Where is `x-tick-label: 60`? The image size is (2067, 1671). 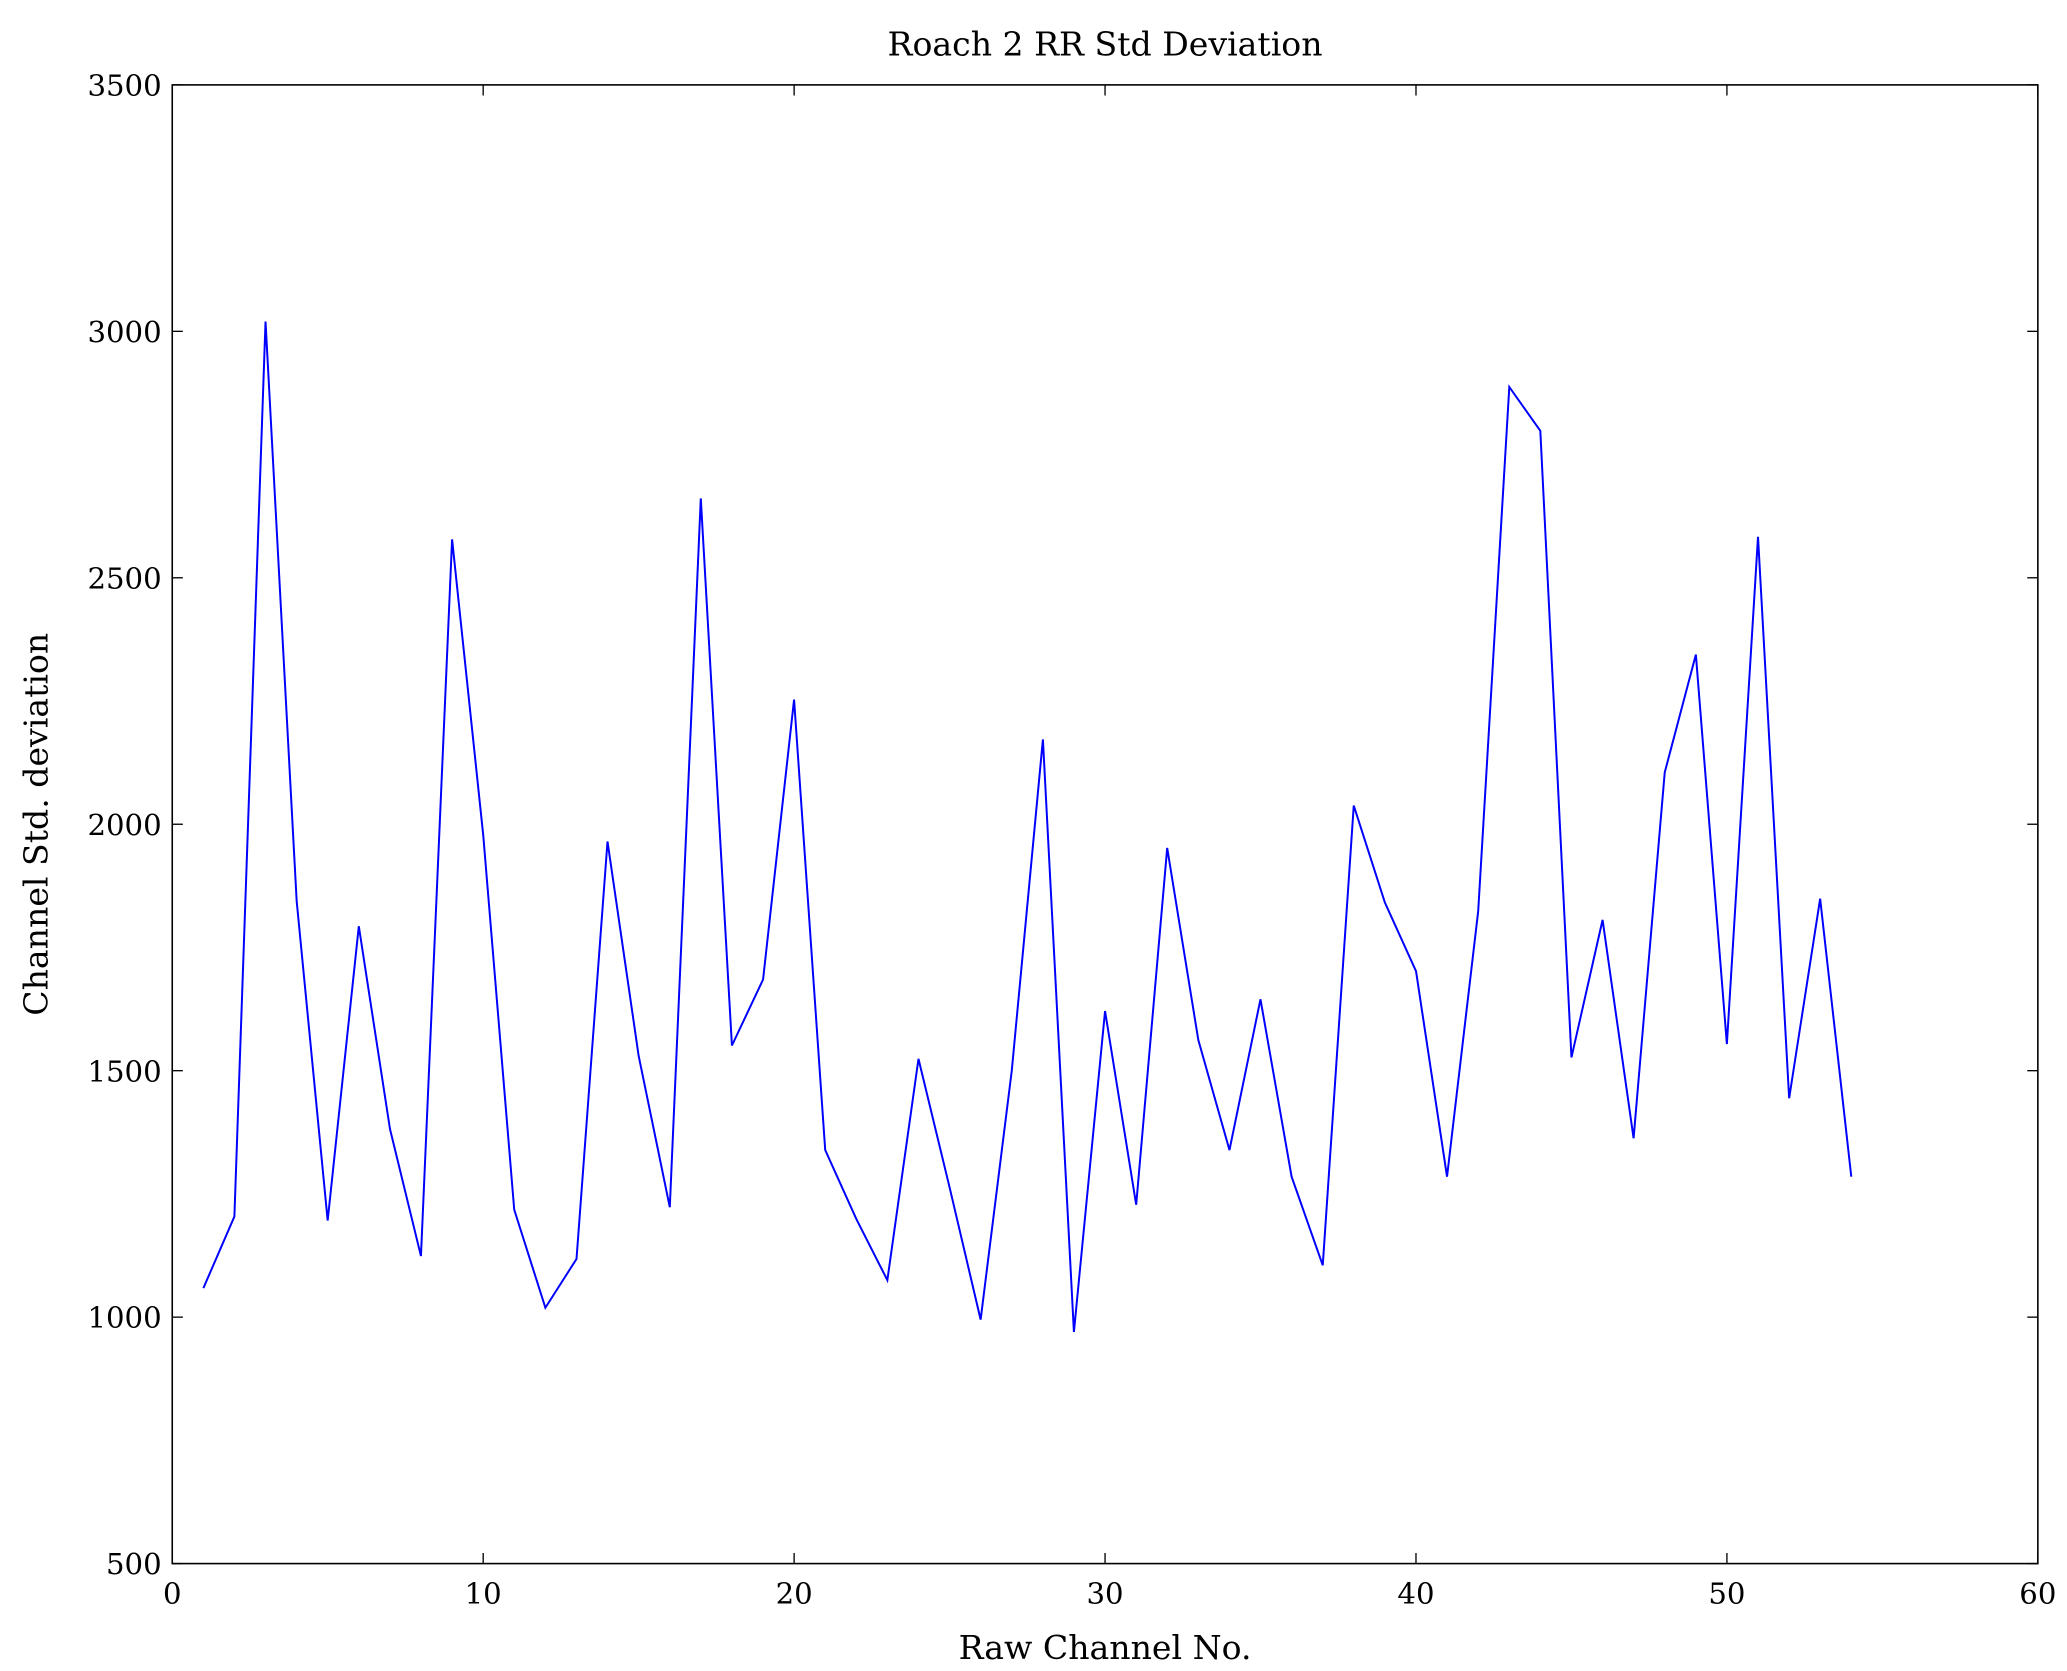
x-tick-label: 60 is located at coordinates (2037, 1593).